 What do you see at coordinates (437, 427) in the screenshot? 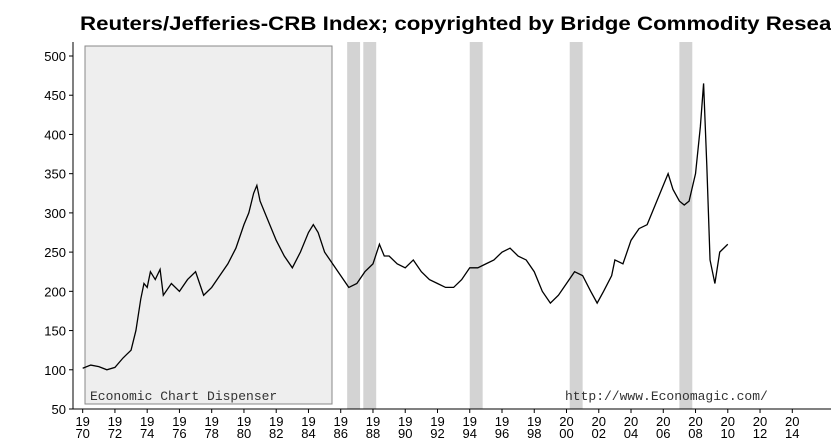
I see `x-tick-label: 19 92` at bounding box center [437, 427].